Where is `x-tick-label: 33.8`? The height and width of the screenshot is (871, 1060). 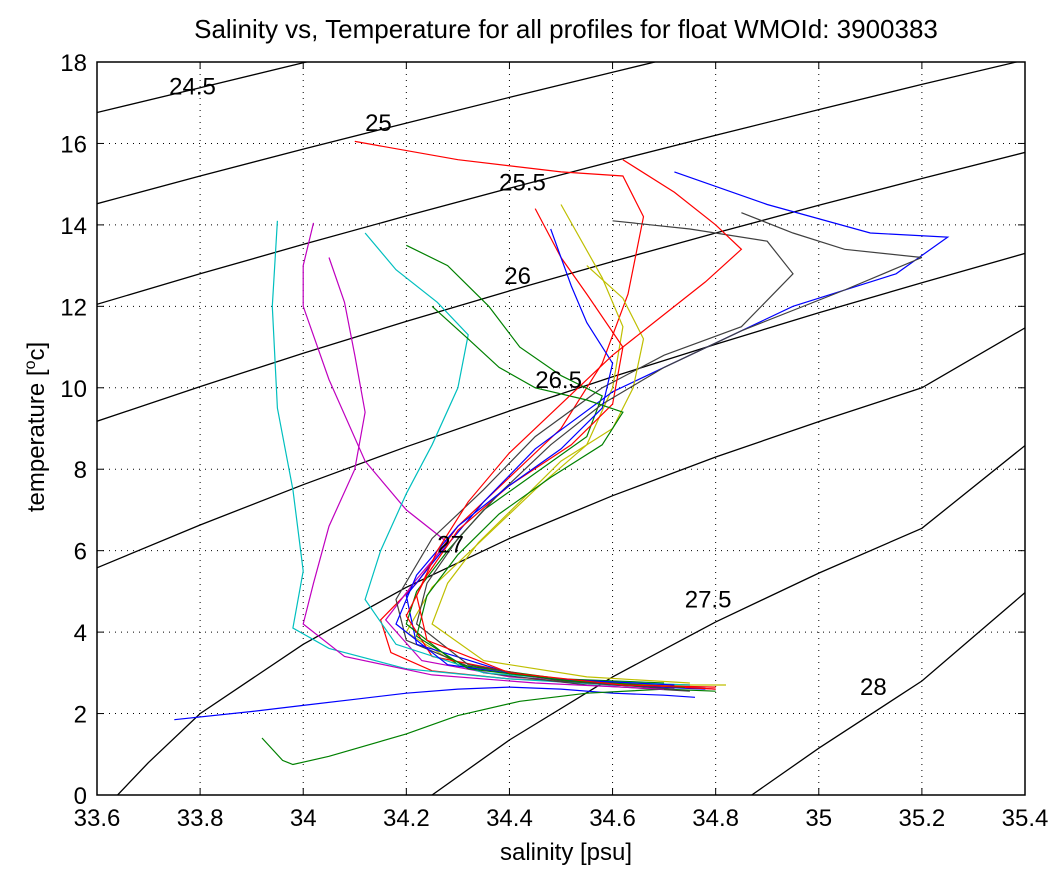
x-tick-label: 33.8 is located at coordinates (200, 818).